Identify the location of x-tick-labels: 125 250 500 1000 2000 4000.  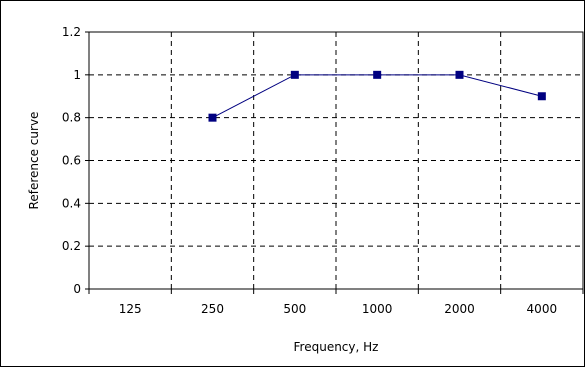
(338, 309).